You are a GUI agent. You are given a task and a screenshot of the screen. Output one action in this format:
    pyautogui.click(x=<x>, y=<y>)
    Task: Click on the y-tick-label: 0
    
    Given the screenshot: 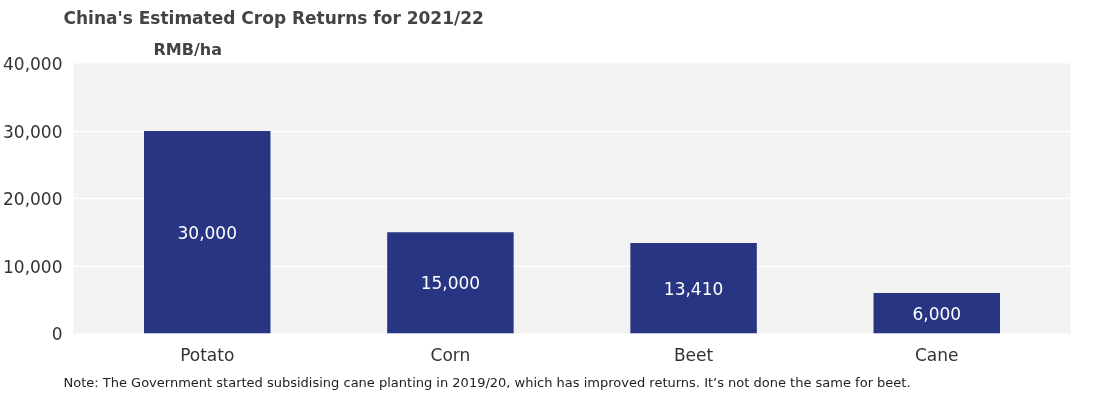 What is the action you would take?
    pyautogui.click(x=57, y=334)
    